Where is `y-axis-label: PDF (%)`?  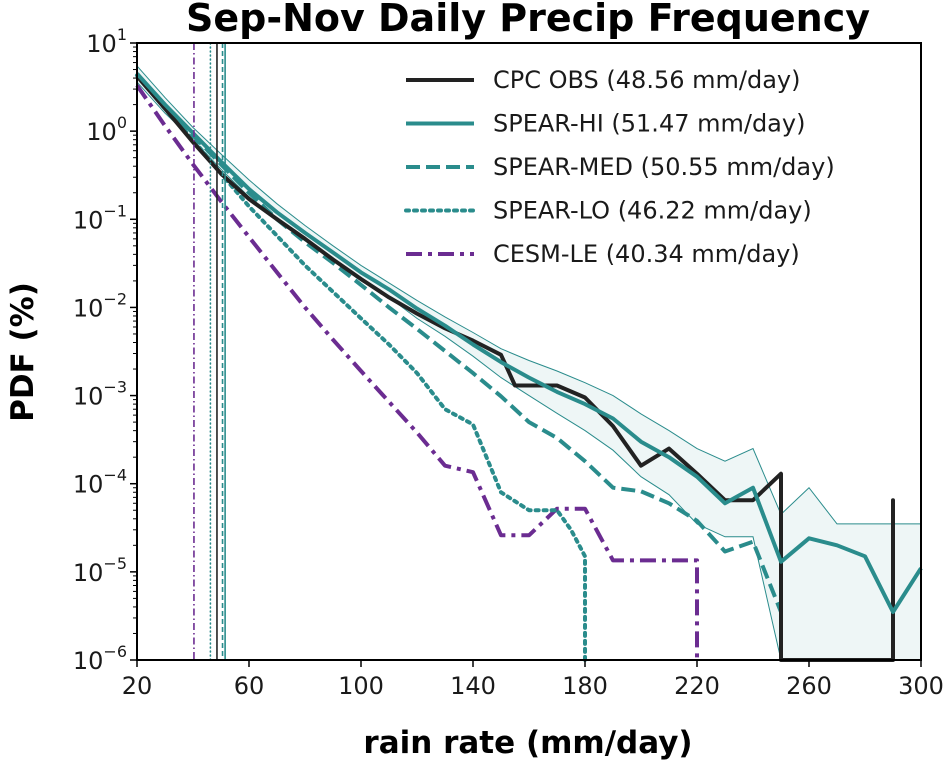
y-axis-label: PDF (%) is located at coordinates (23, 352).